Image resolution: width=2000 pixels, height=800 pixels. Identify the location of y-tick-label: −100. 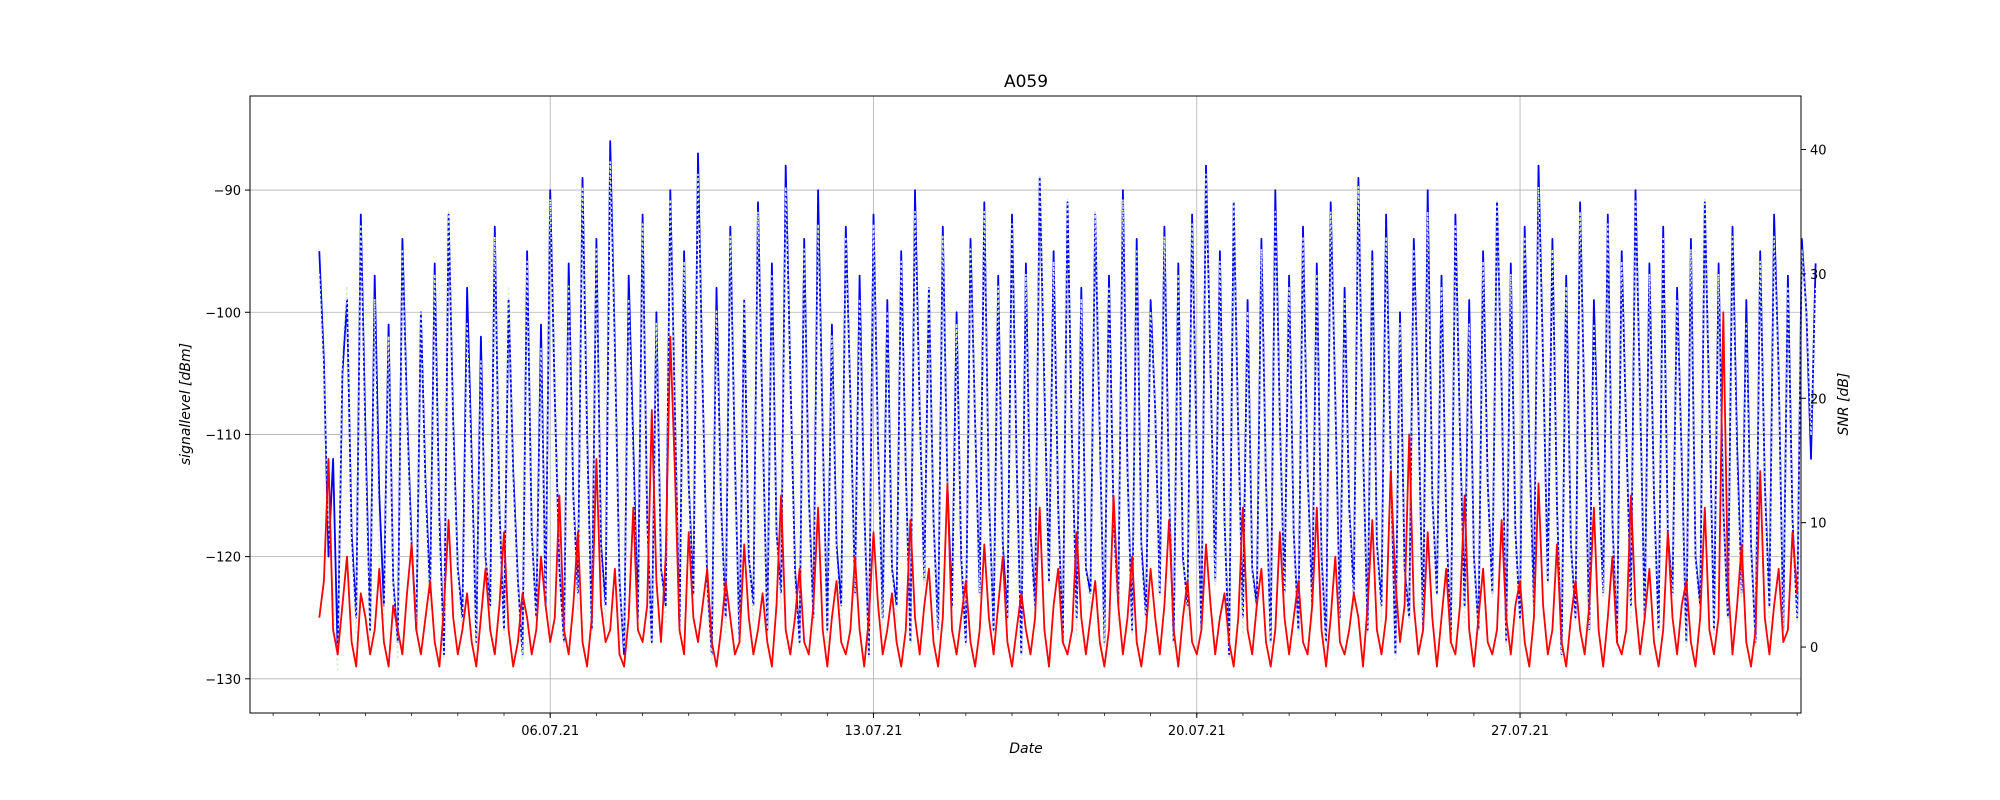
(223, 313).